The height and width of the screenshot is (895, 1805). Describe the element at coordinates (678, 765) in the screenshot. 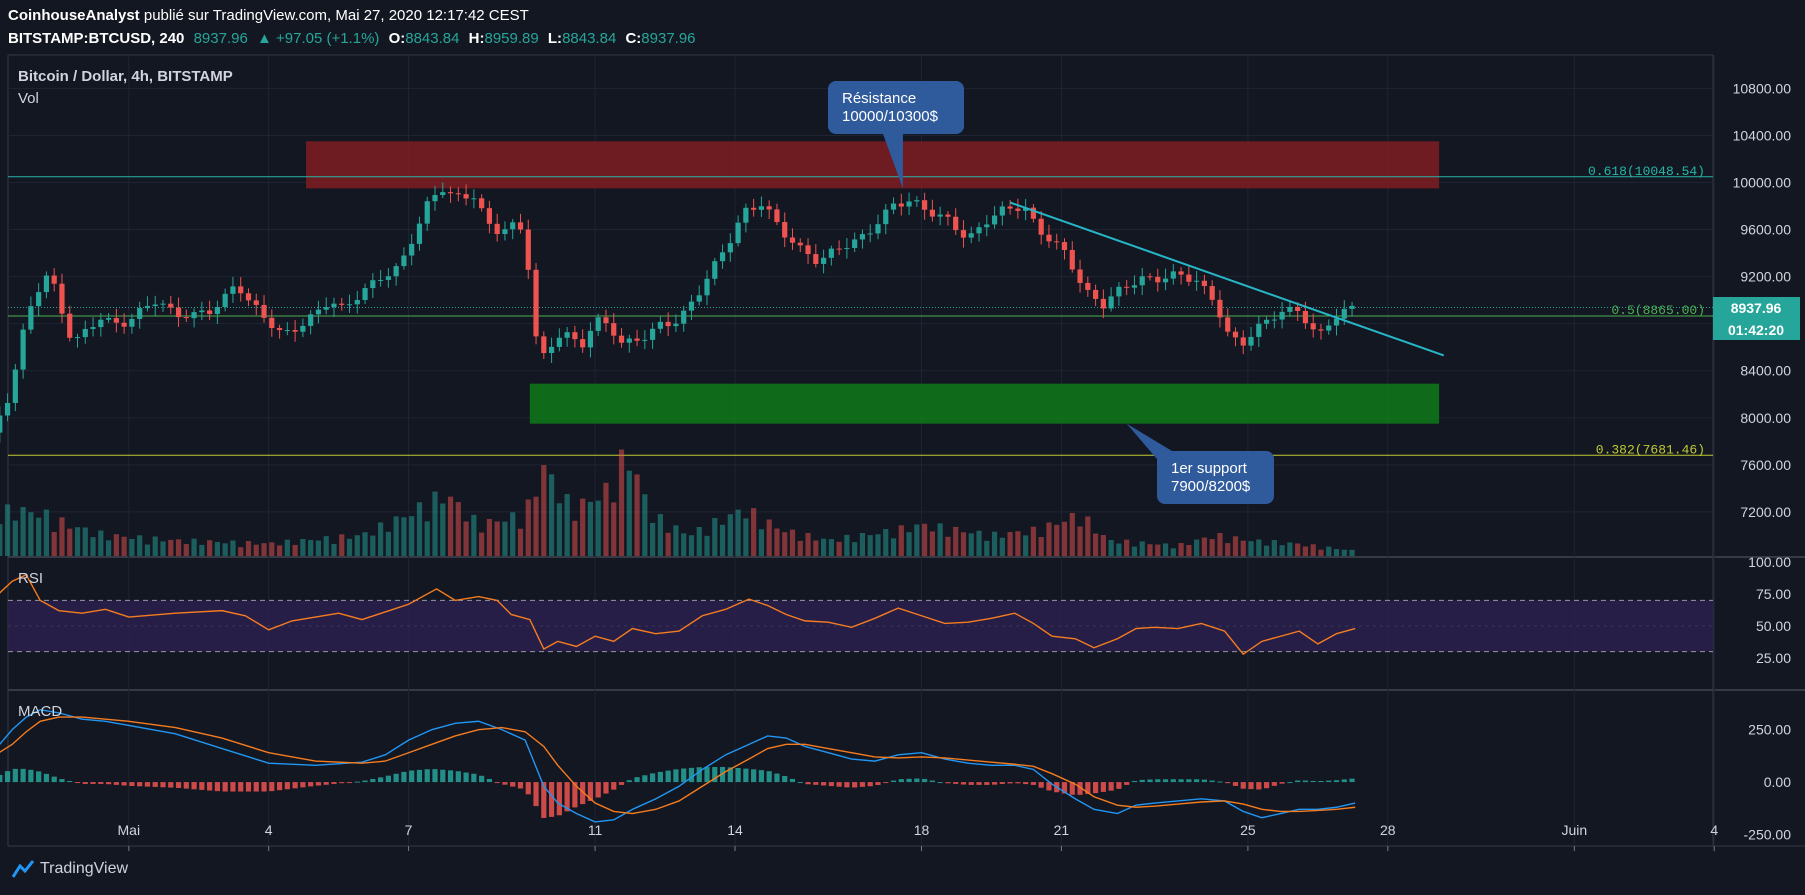

I see `signal-line` at that location.